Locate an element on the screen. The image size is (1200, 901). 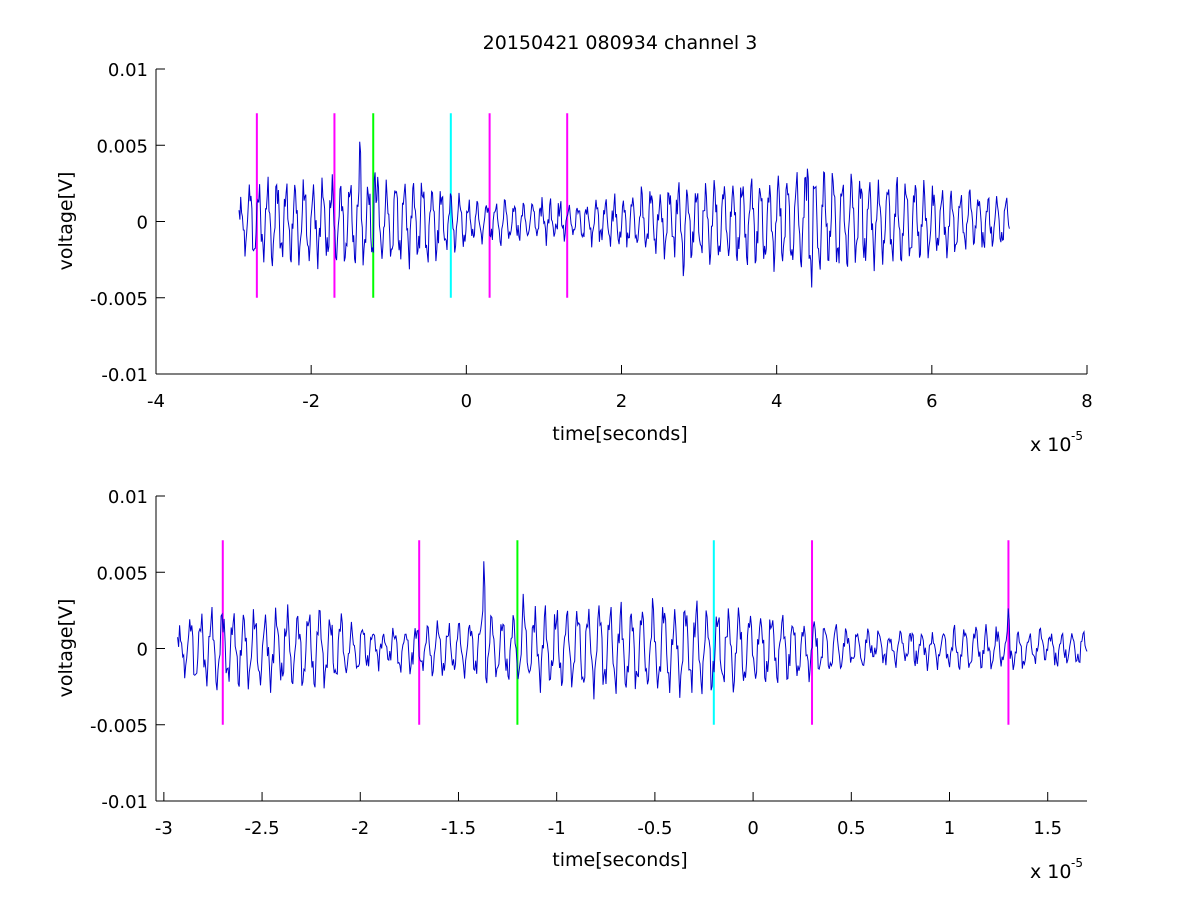
bottom-y-axis-label: voltage[V] is located at coordinates (66, 648).